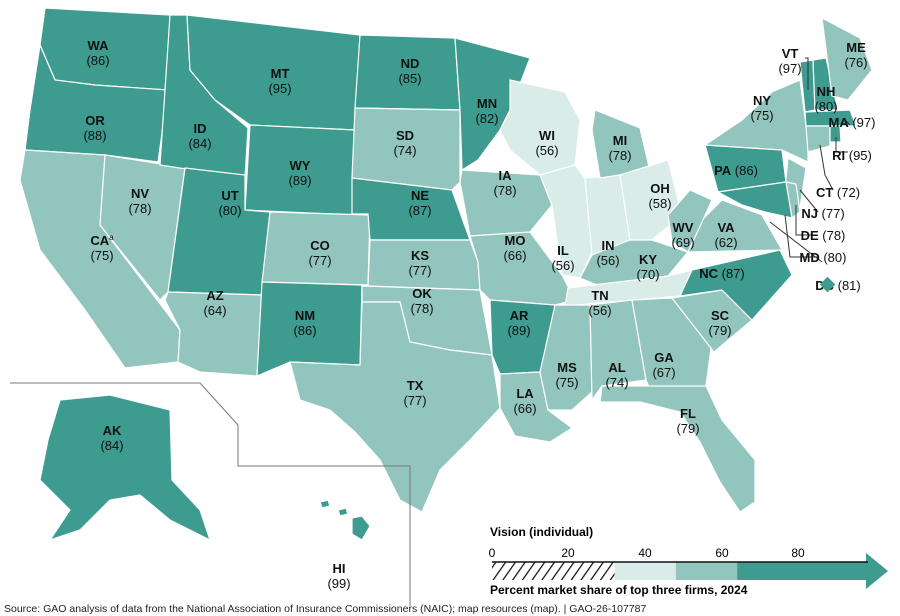 Image resolution: width=900 pixels, height=616 pixels. What do you see at coordinates (506, 175) in the screenshot?
I see `label-ia: IA` at bounding box center [506, 175].